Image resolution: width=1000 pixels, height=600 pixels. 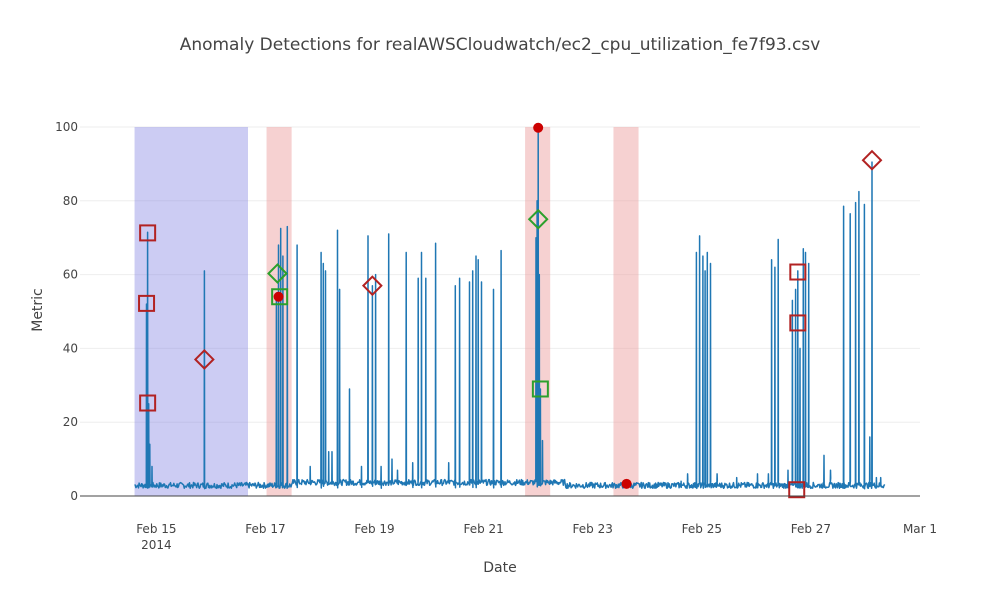 I want to click on anomaly-window, so click(x=626, y=311).